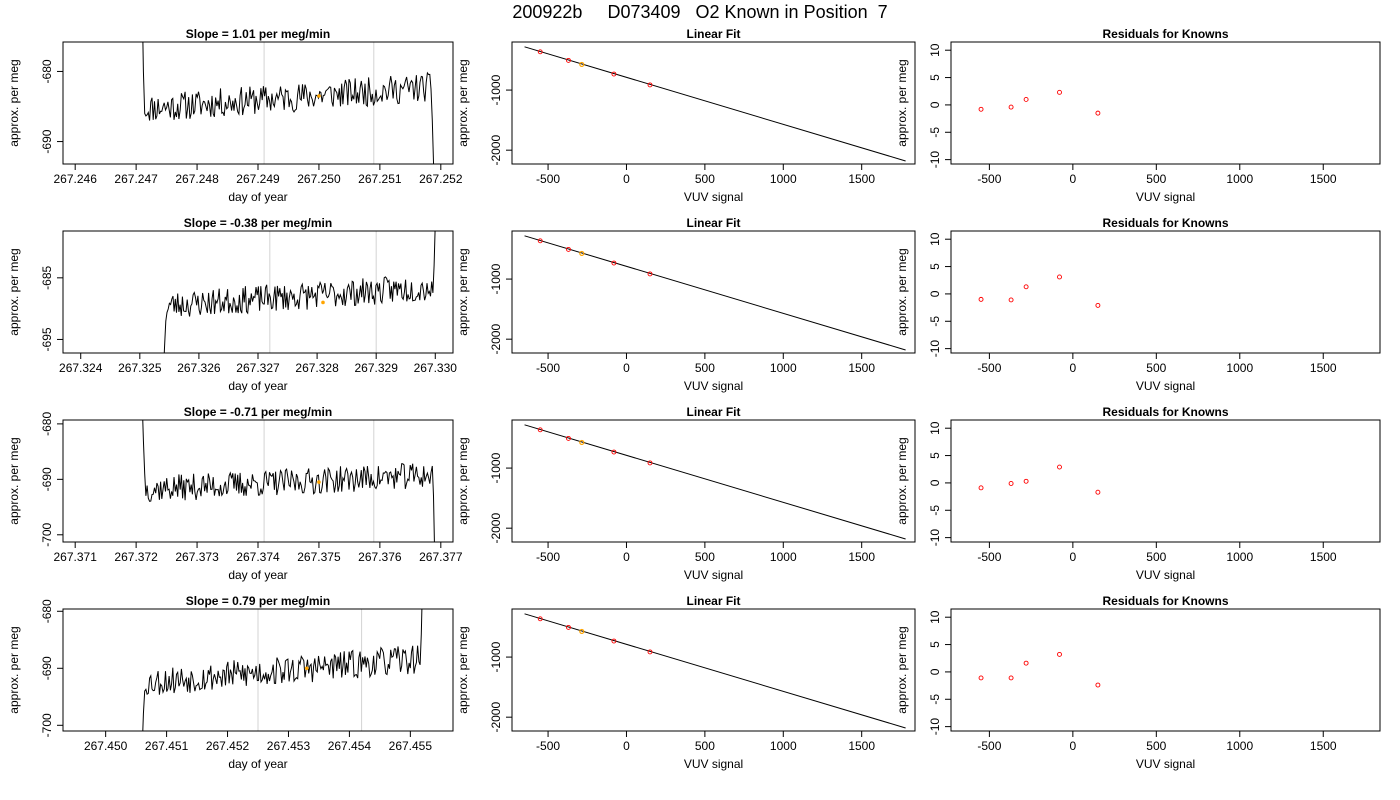 This screenshot has height=800, width=1400. Describe the element at coordinates (436, 368) in the screenshot. I see `x-tick-label: 267.330` at that location.